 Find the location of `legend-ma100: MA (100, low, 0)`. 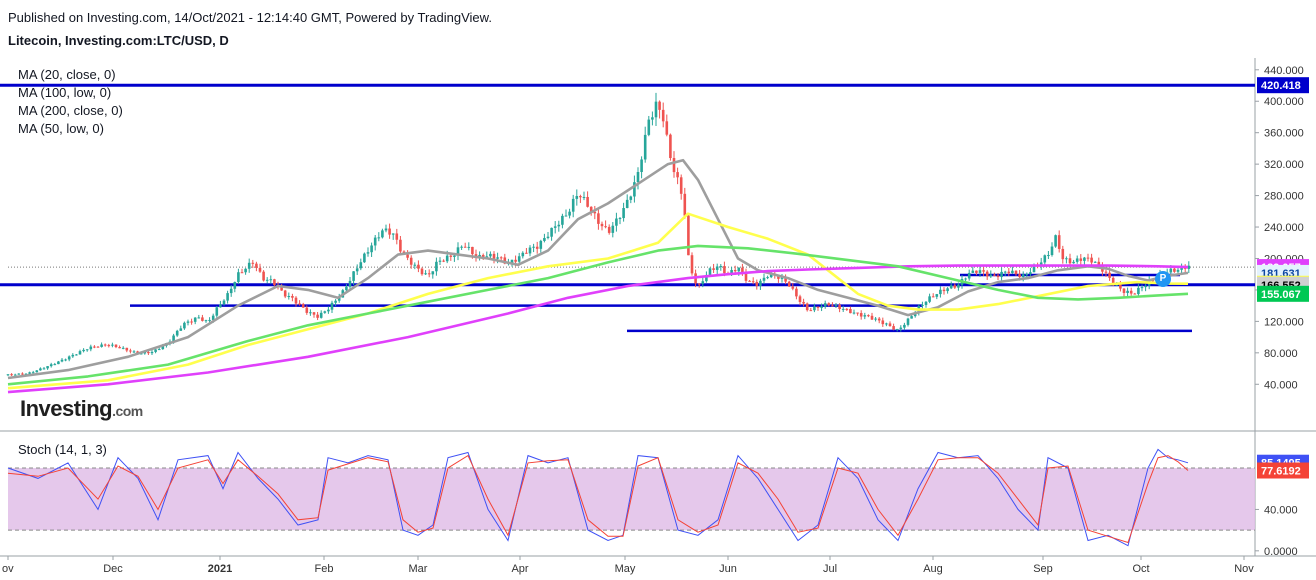

legend-ma100: MA (100, low, 0) is located at coordinates (65, 92).